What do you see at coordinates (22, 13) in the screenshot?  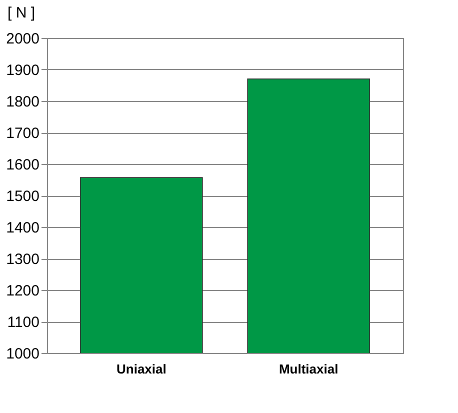 I see `y-axis-title: [ N ]` at bounding box center [22, 13].